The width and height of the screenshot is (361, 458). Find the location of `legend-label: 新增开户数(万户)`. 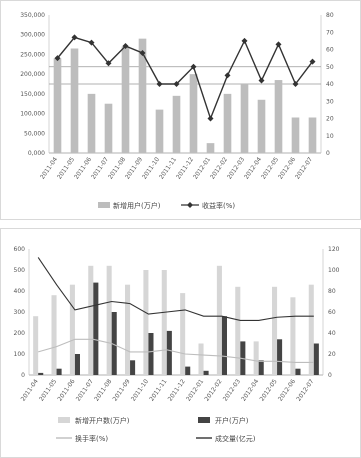

legend-label: 新增开户数(万户) is located at coordinates (102, 420).